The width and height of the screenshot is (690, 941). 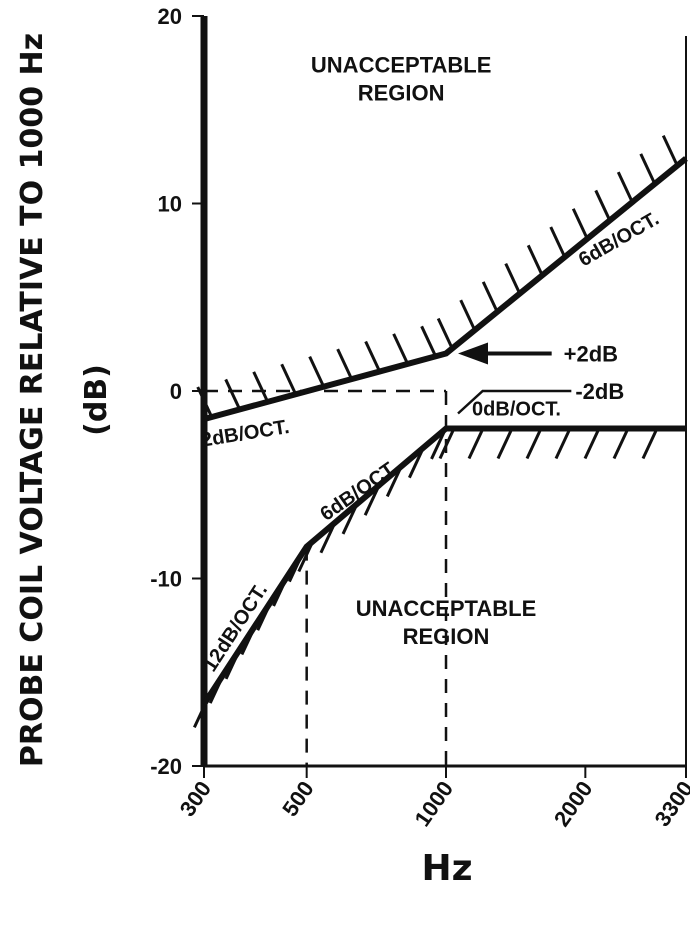 What do you see at coordinates (473, 353) in the screenshot?
I see `callout-arrowhead` at bounding box center [473, 353].